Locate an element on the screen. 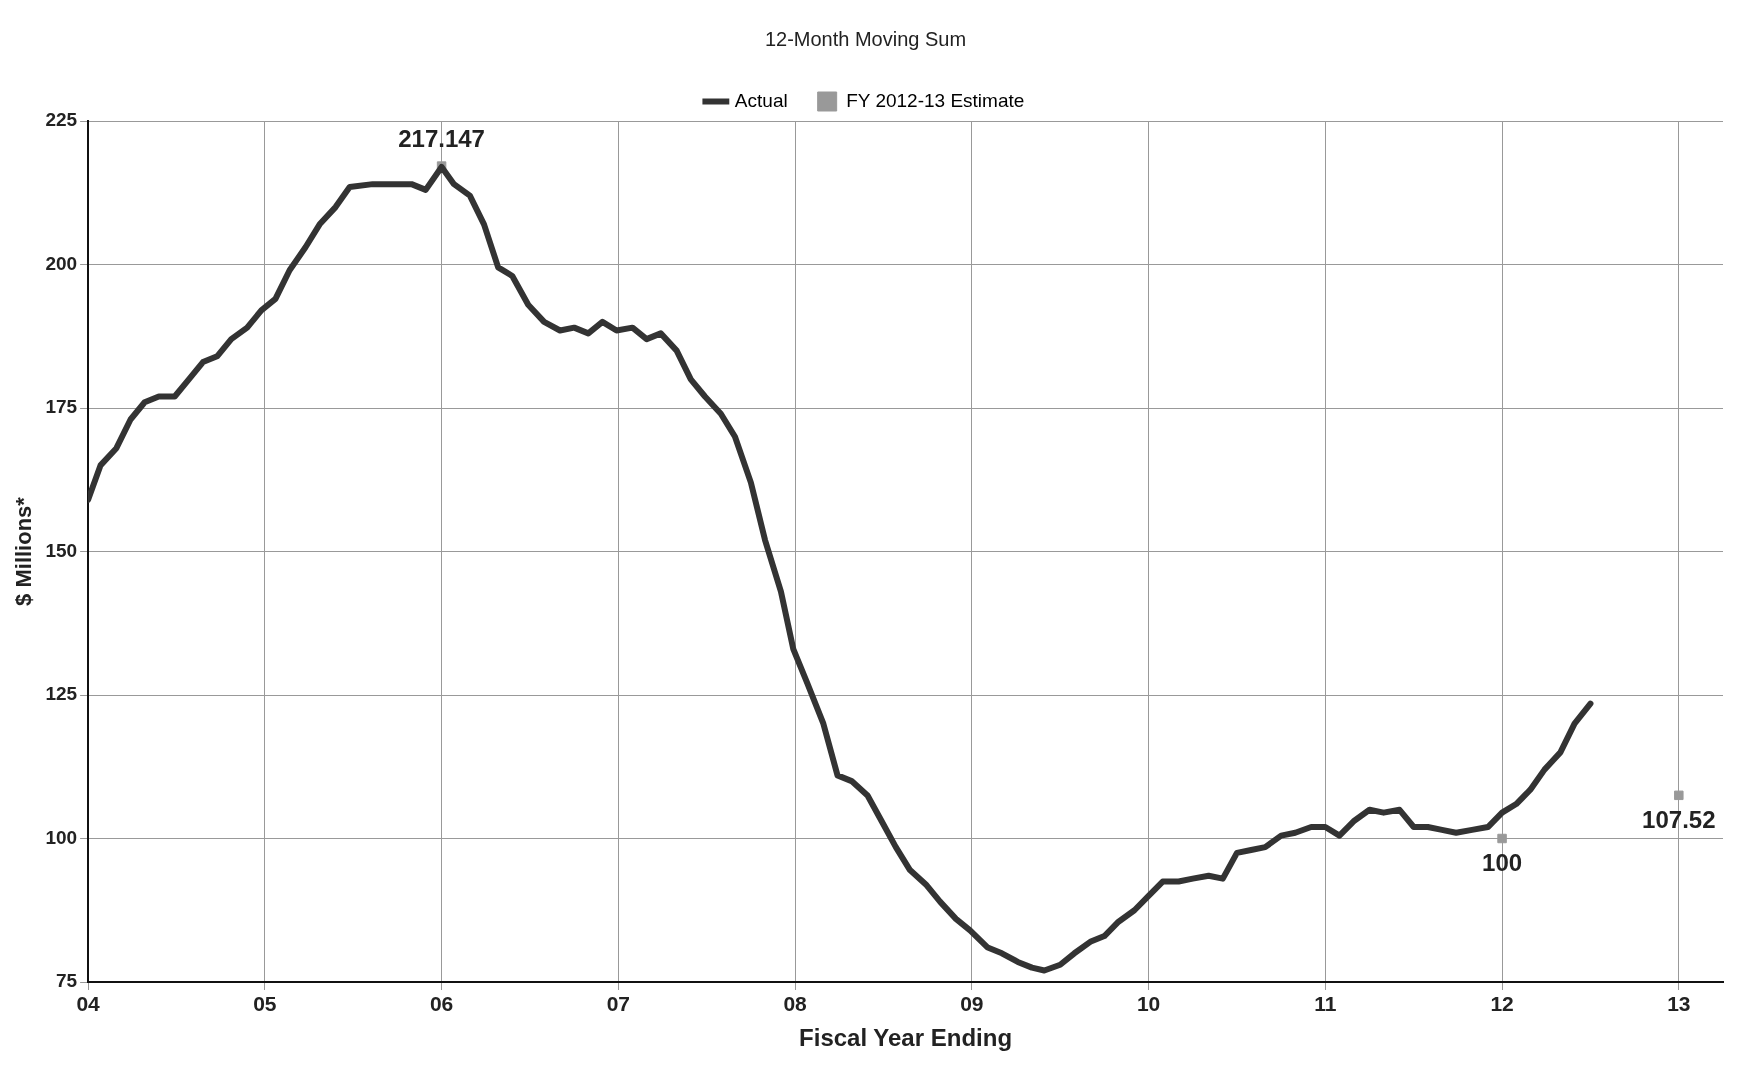 The width and height of the screenshot is (1757, 1076). x-axis-title: Fiscal Year Ending is located at coordinates (906, 1038).